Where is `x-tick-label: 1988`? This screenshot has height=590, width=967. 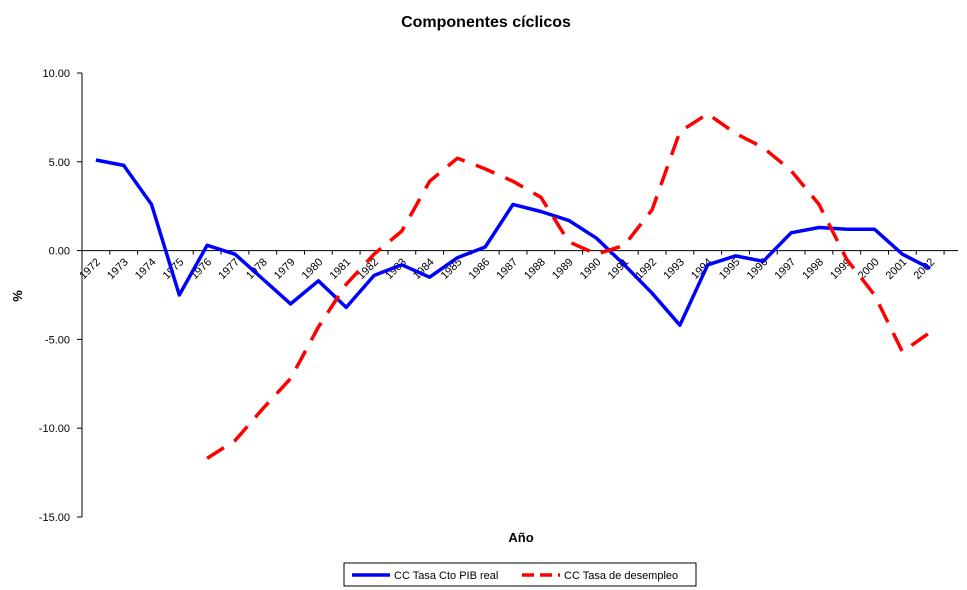
x-tick-label: 1988 is located at coordinates (535, 269).